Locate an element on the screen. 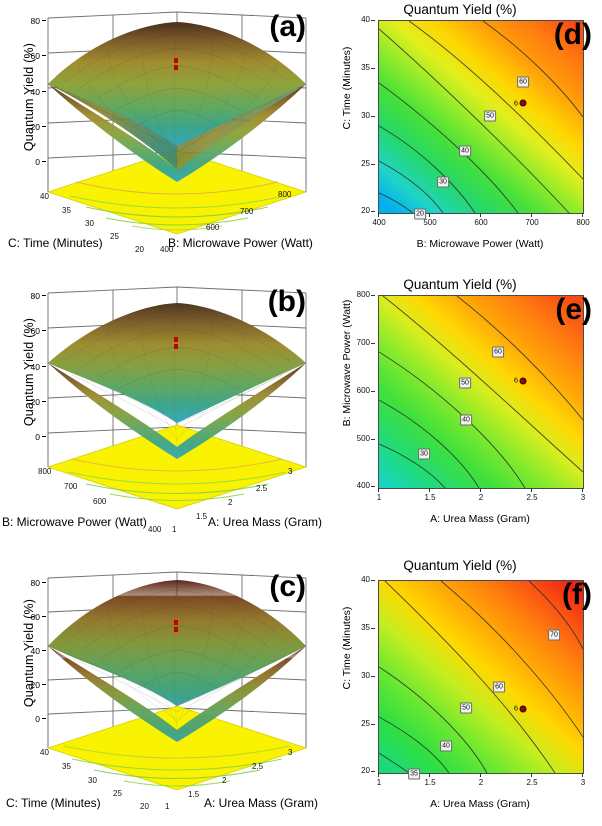 The height and width of the screenshot is (826, 602). panel-f-ytick-35: 35 is located at coordinates (359, 627).